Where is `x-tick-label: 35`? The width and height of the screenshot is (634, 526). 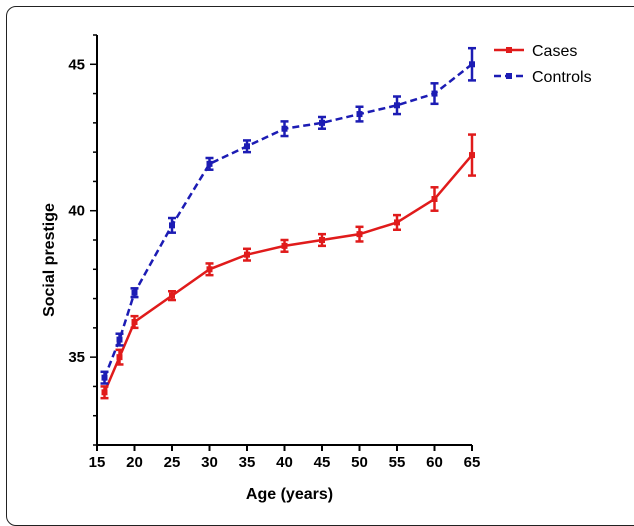 x-tick-label: 35 is located at coordinates (247, 462).